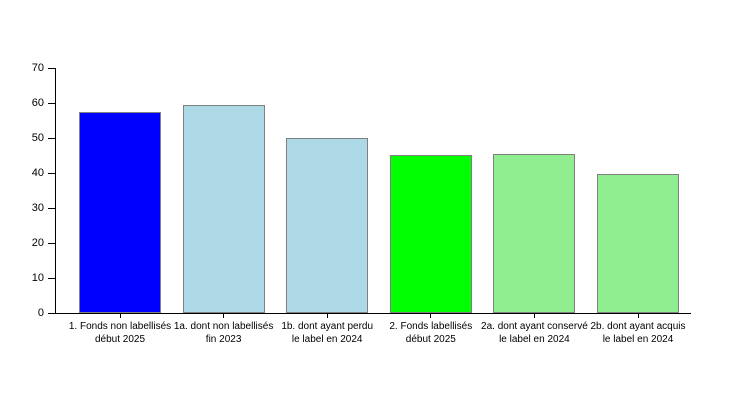 This screenshot has height=410, width=730. What do you see at coordinates (120, 326) in the screenshot?
I see `x-axis-label-line: 1. Fonds non labellisés` at bounding box center [120, 326].